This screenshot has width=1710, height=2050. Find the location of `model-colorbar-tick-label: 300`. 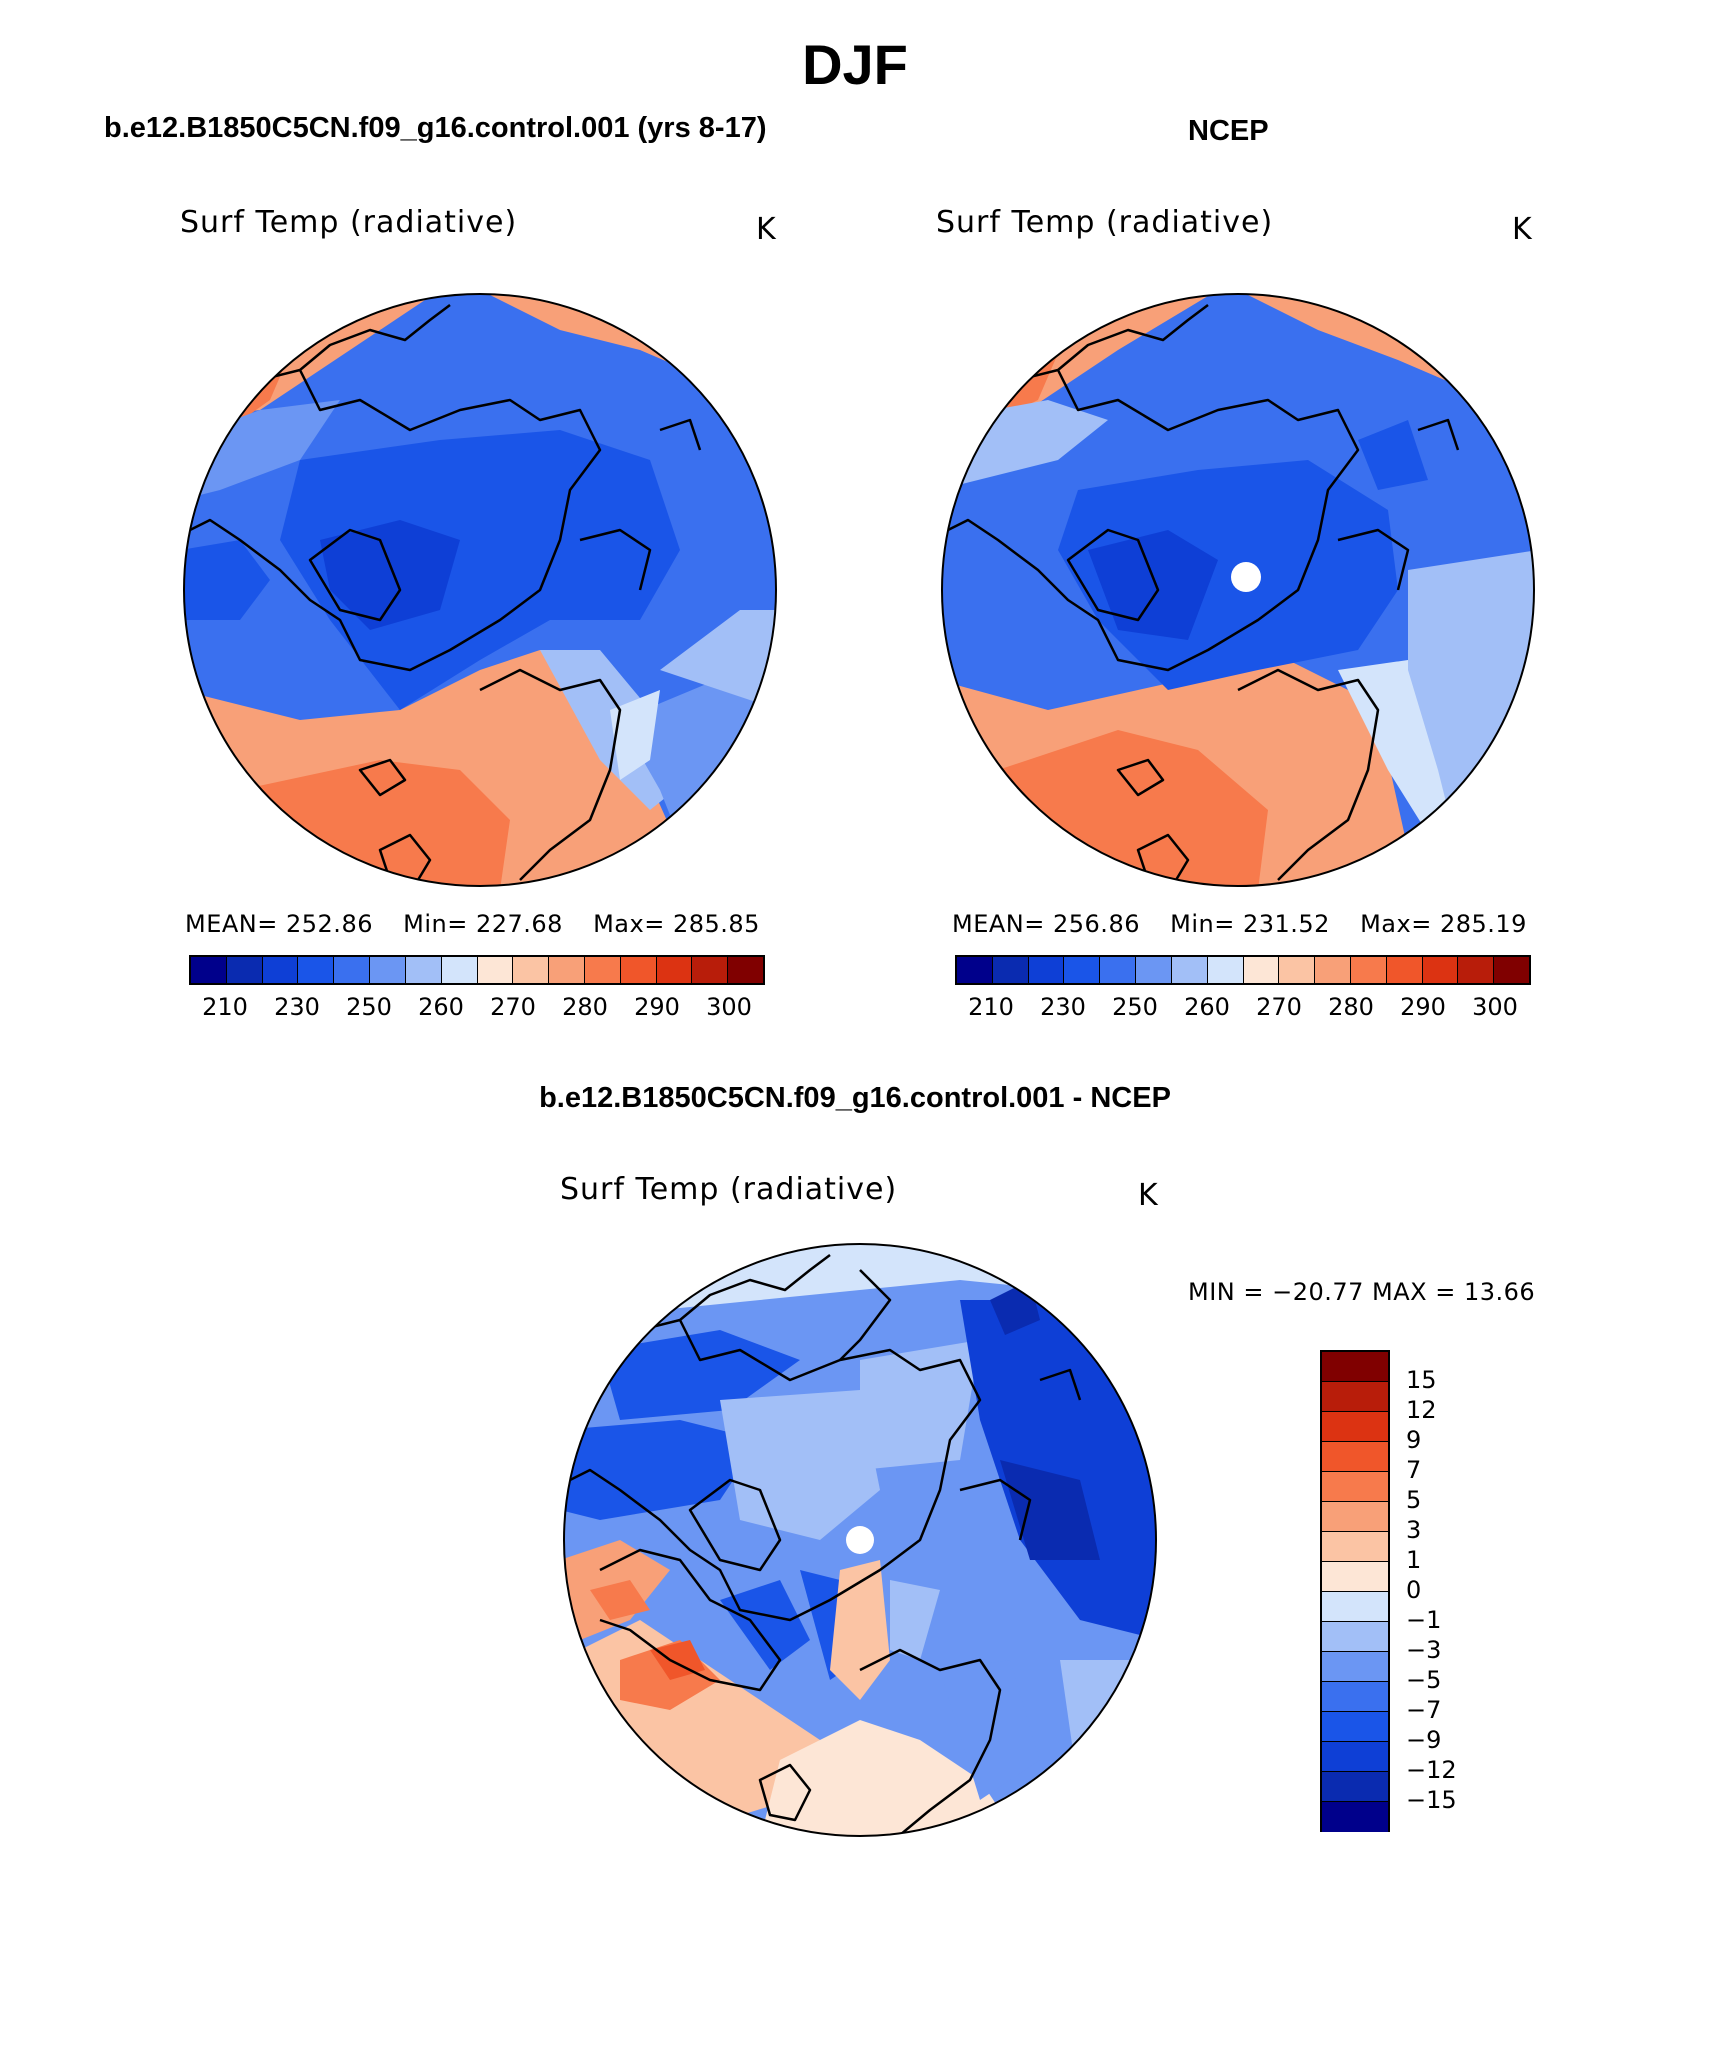

model-colorbar-tick-label: 300 is located at coordinates (729, 1007).